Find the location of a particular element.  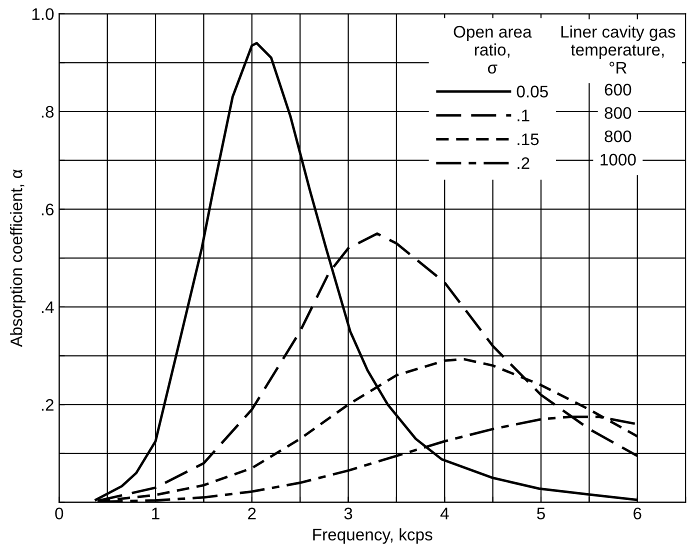

x-tick-label: 0 is located at coordinates (59, 514).